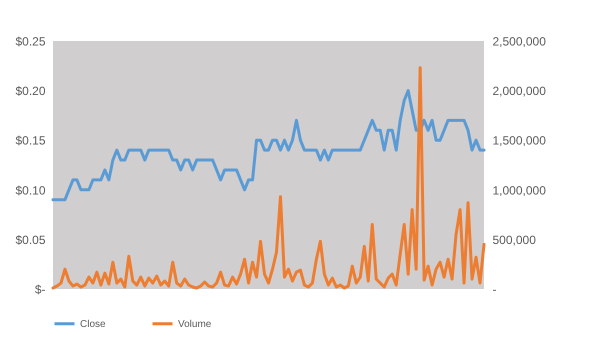 The height and width of the screenshot is (352, 594). Describe the element at coordinates (519, 141) in the screenshot. I see `y2-tick-label: 1,500,000` at that location.